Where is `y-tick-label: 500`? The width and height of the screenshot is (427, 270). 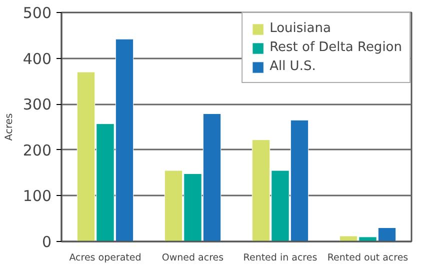 y-tick-label: 500 is located at coordinates (37, 13).